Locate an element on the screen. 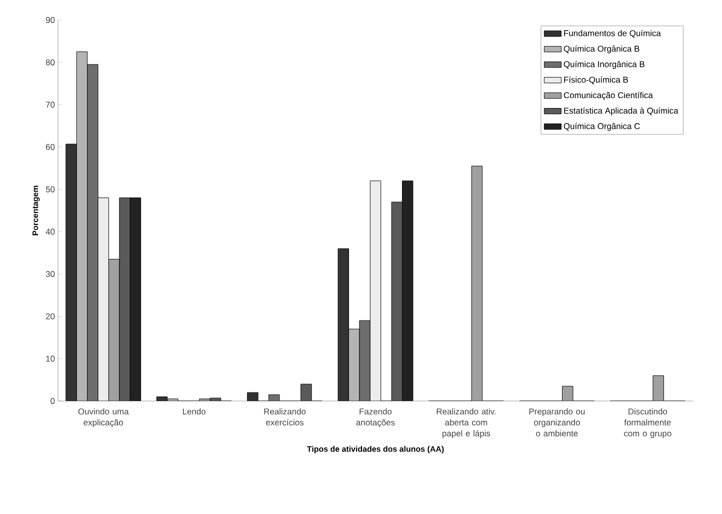 This screenshot has width=722, height=514. y-tick-label: 50 is located at coordinates (50, 189).